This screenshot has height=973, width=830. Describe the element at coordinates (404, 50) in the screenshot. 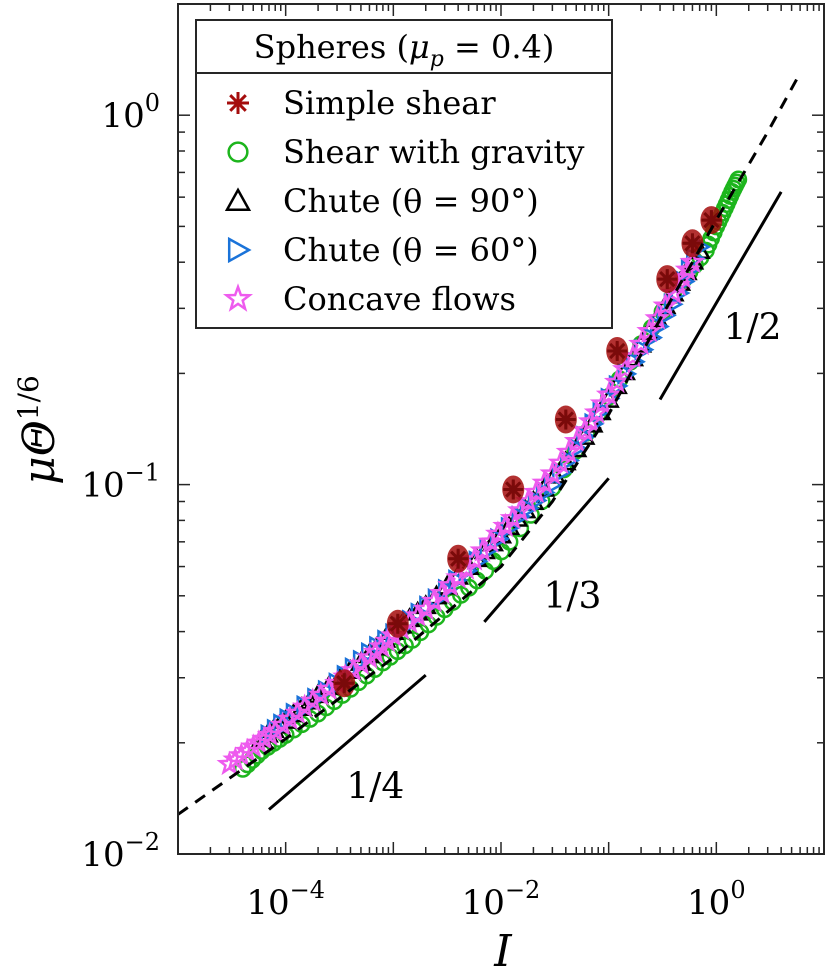

I see `legend-title: Spheres (μp = 0.4)` at that location.